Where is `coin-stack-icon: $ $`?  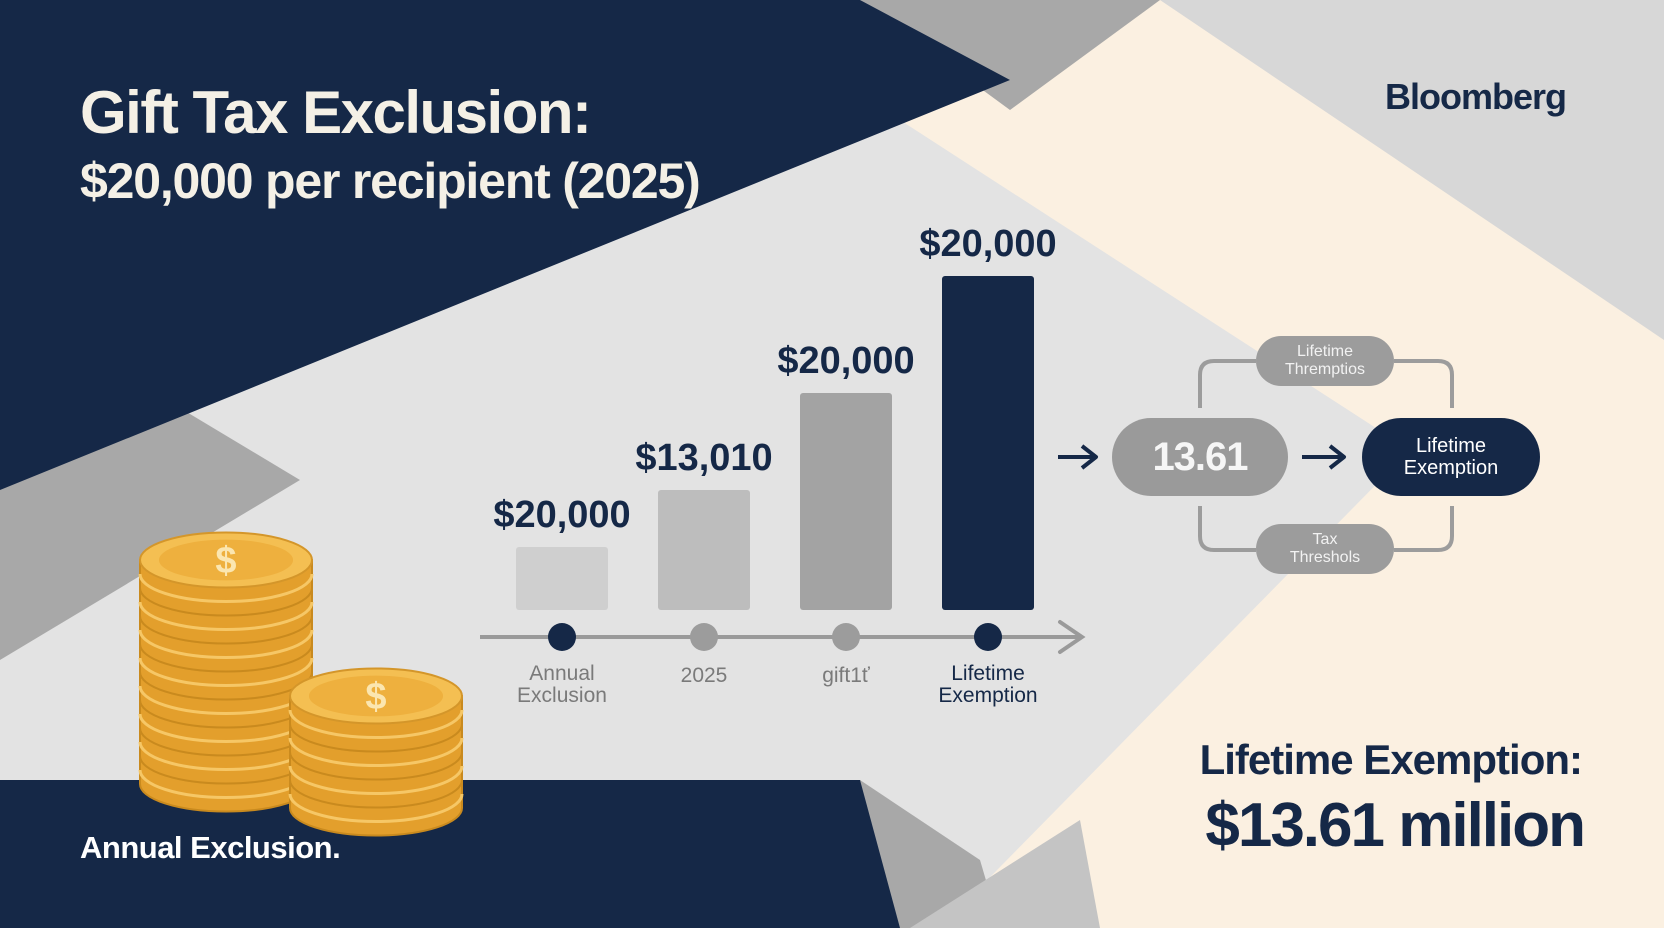 coin-stack-icon: $ $ is located at coordinates (301, 684).